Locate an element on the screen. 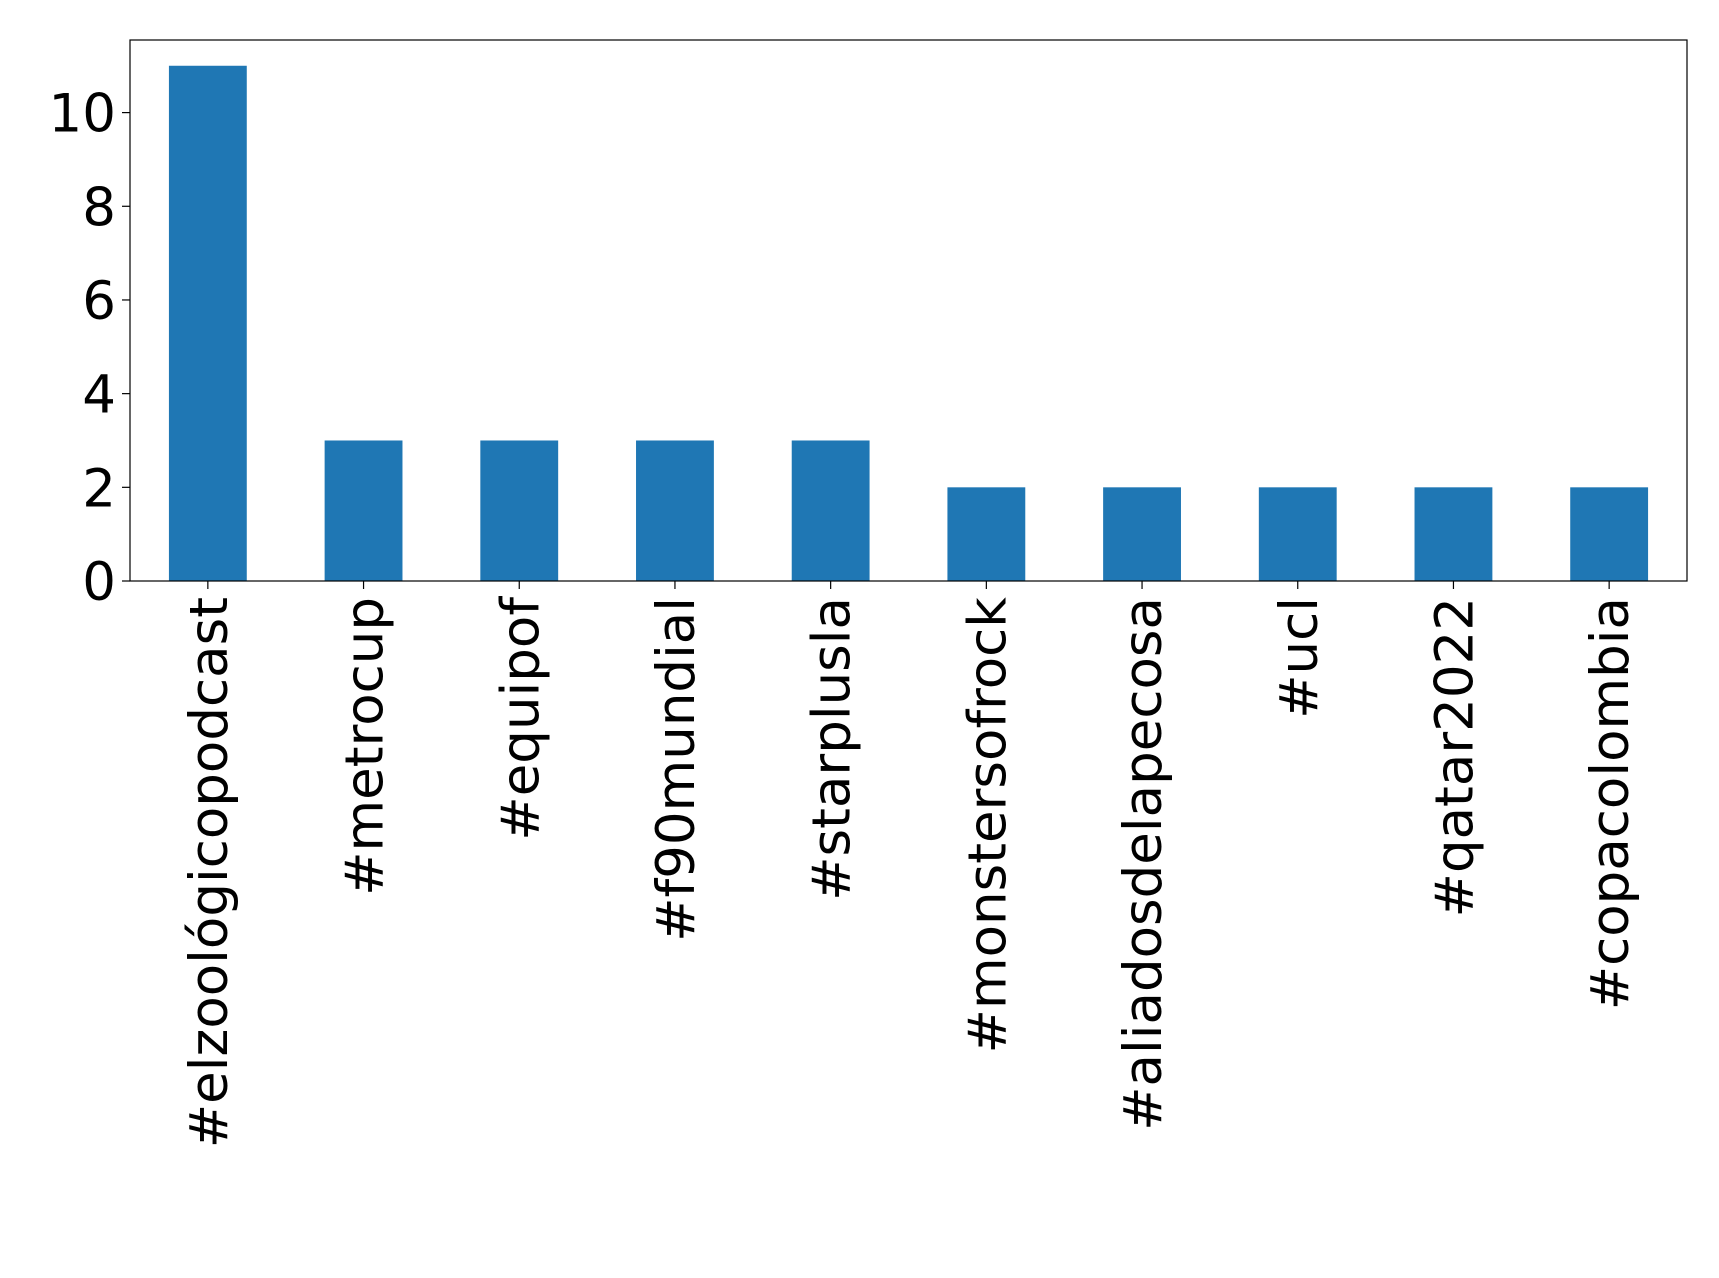 This screenshot has width=1719, height=1278. x-tick-label: #copacolombia is located at coordinates (1610, 803).